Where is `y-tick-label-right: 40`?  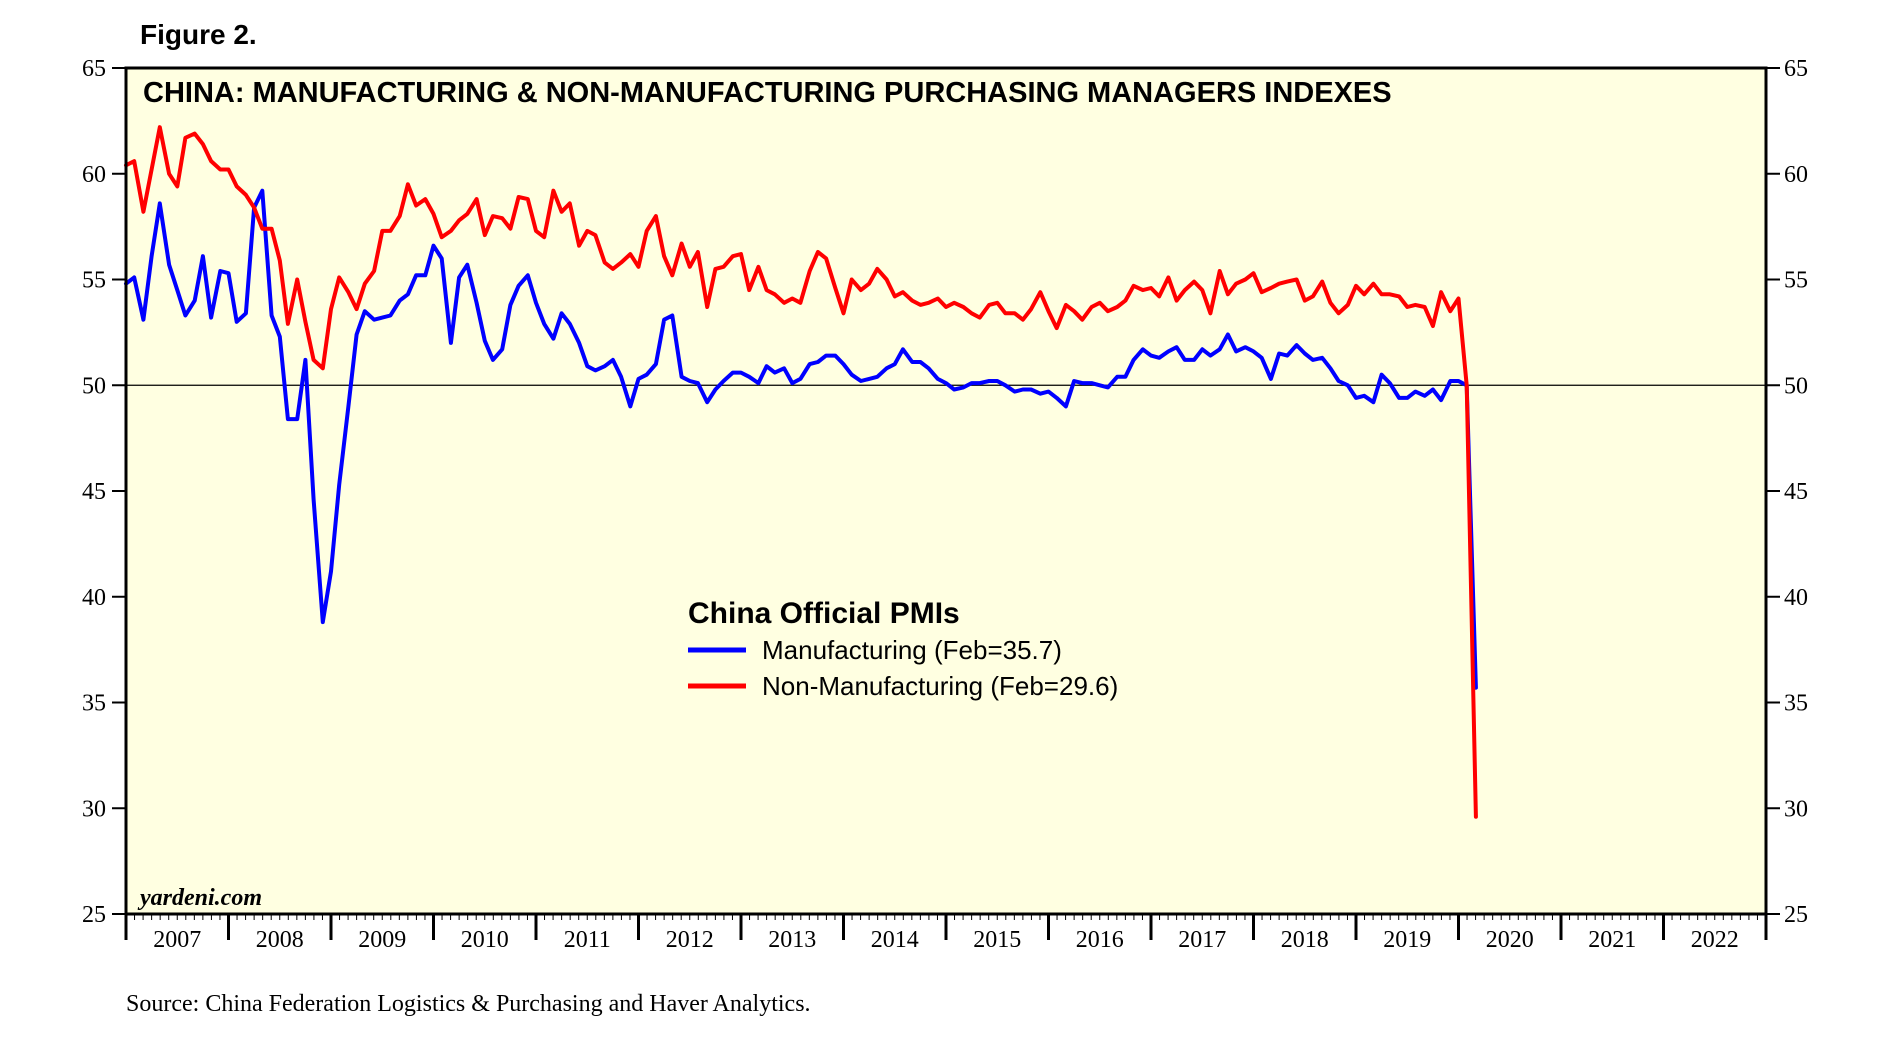 y-tick-label-right: 40 is located at coordinates (1796, 598).